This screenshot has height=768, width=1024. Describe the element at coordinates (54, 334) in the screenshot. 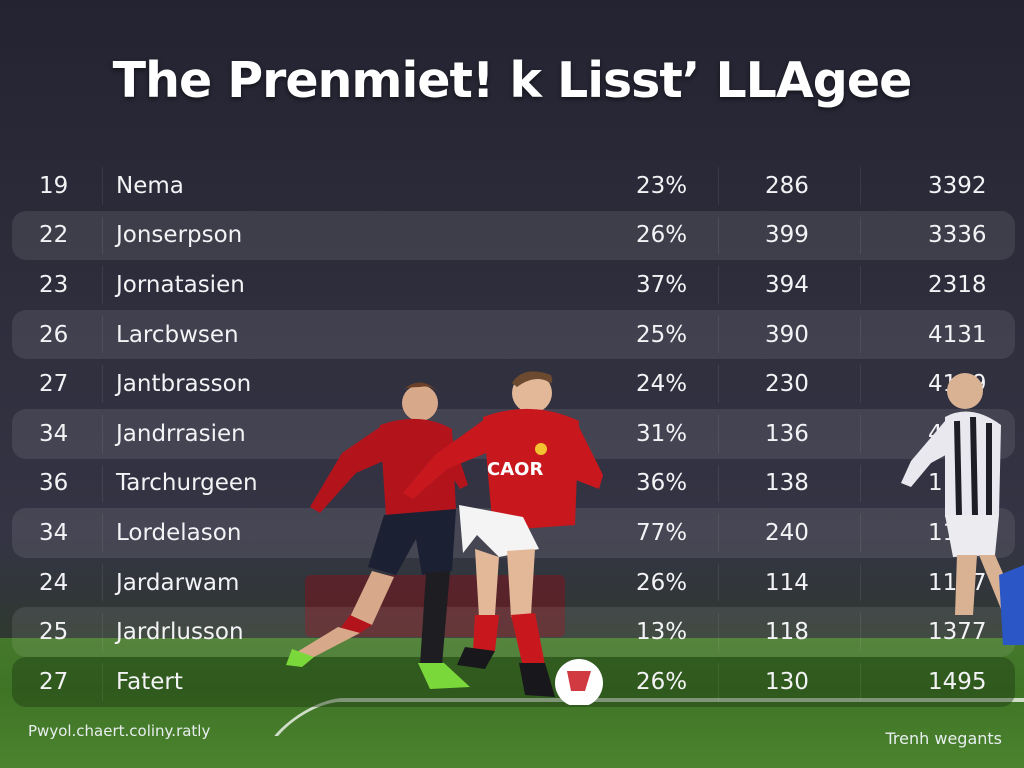

I see `row-rank: 26` at that location.